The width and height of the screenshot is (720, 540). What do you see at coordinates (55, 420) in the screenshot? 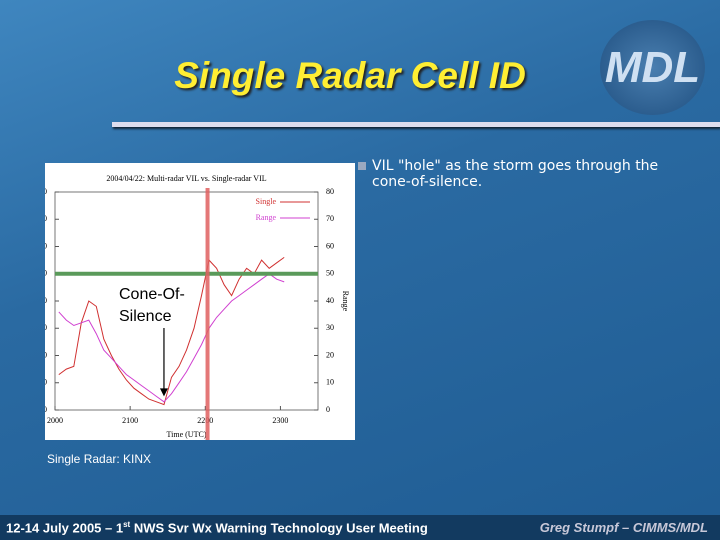
I see `x-tick-label: 2000` at bounding box center [55, 420].